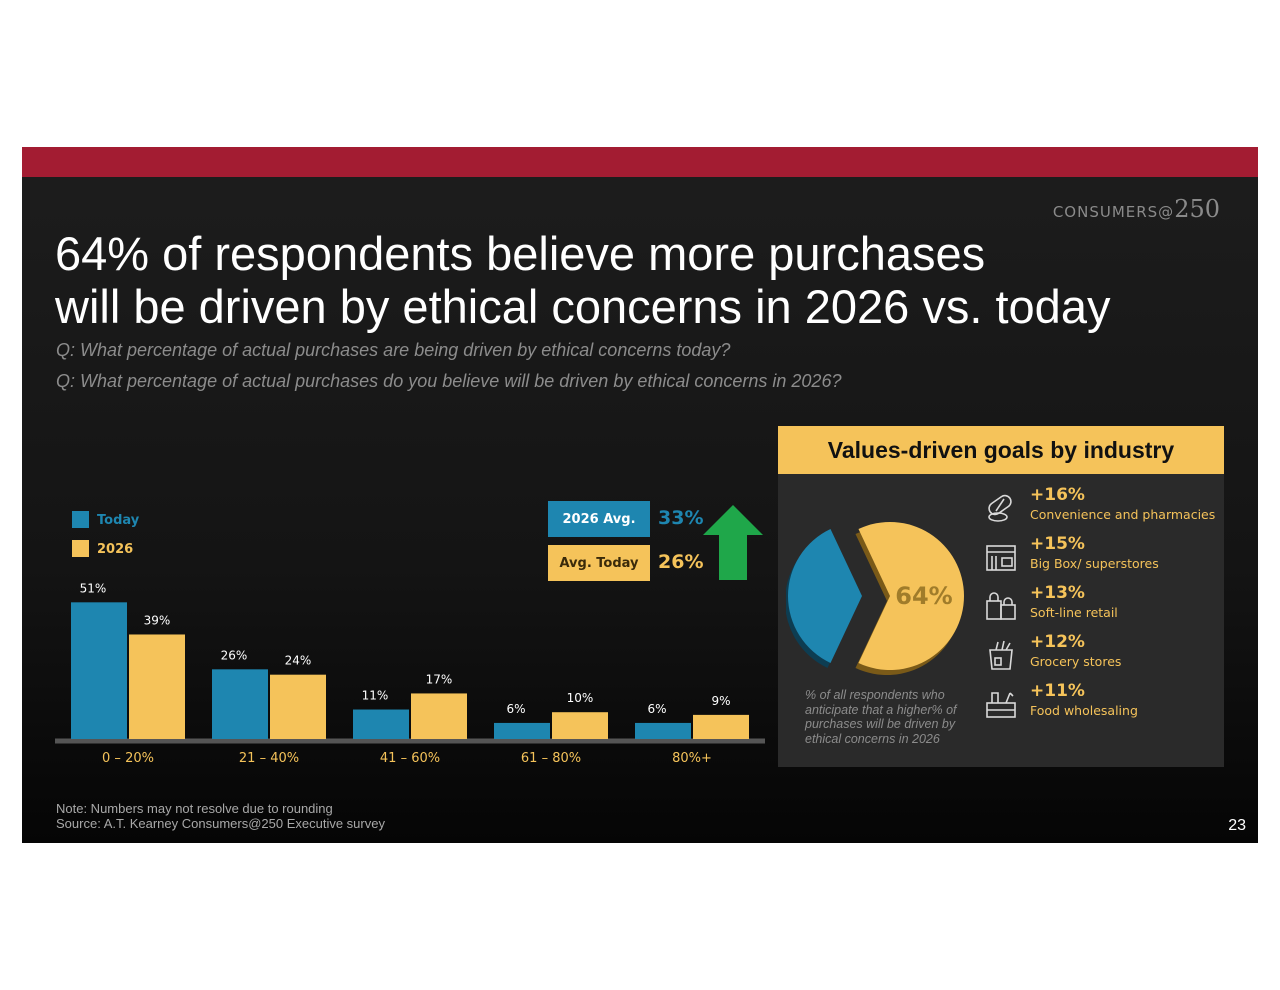 This screenshot has width=1280, height=990. What do you see at coordinates (93, 588) in the screenshot?
I see `bar-value-label: 51%` at bounding box center [93, 588].